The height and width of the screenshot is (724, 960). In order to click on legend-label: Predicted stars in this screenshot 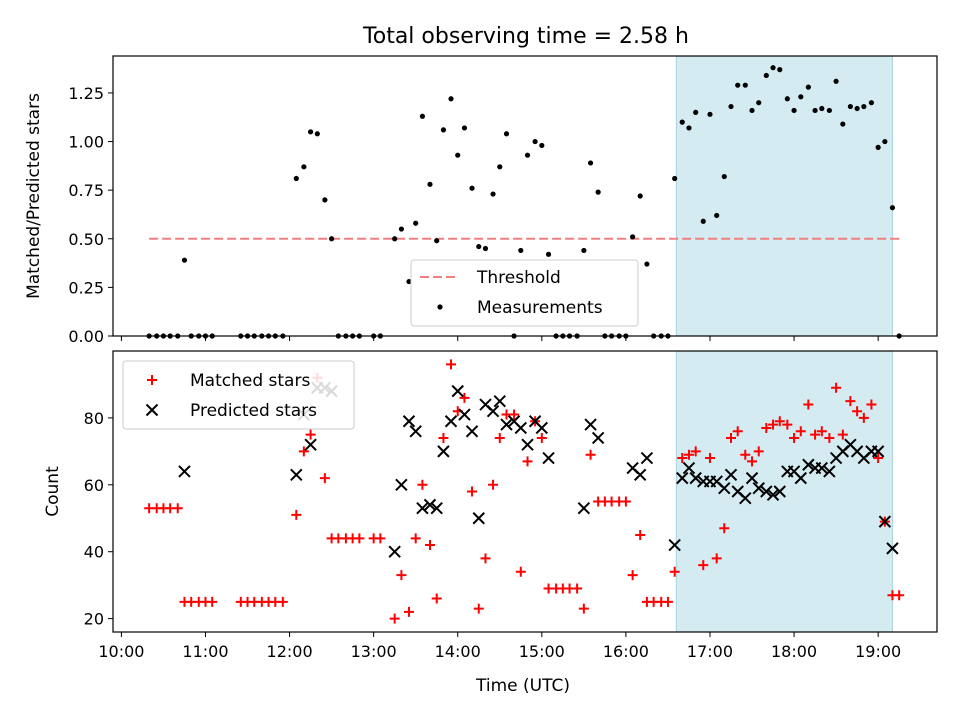, I will do `click(253, 411)`.